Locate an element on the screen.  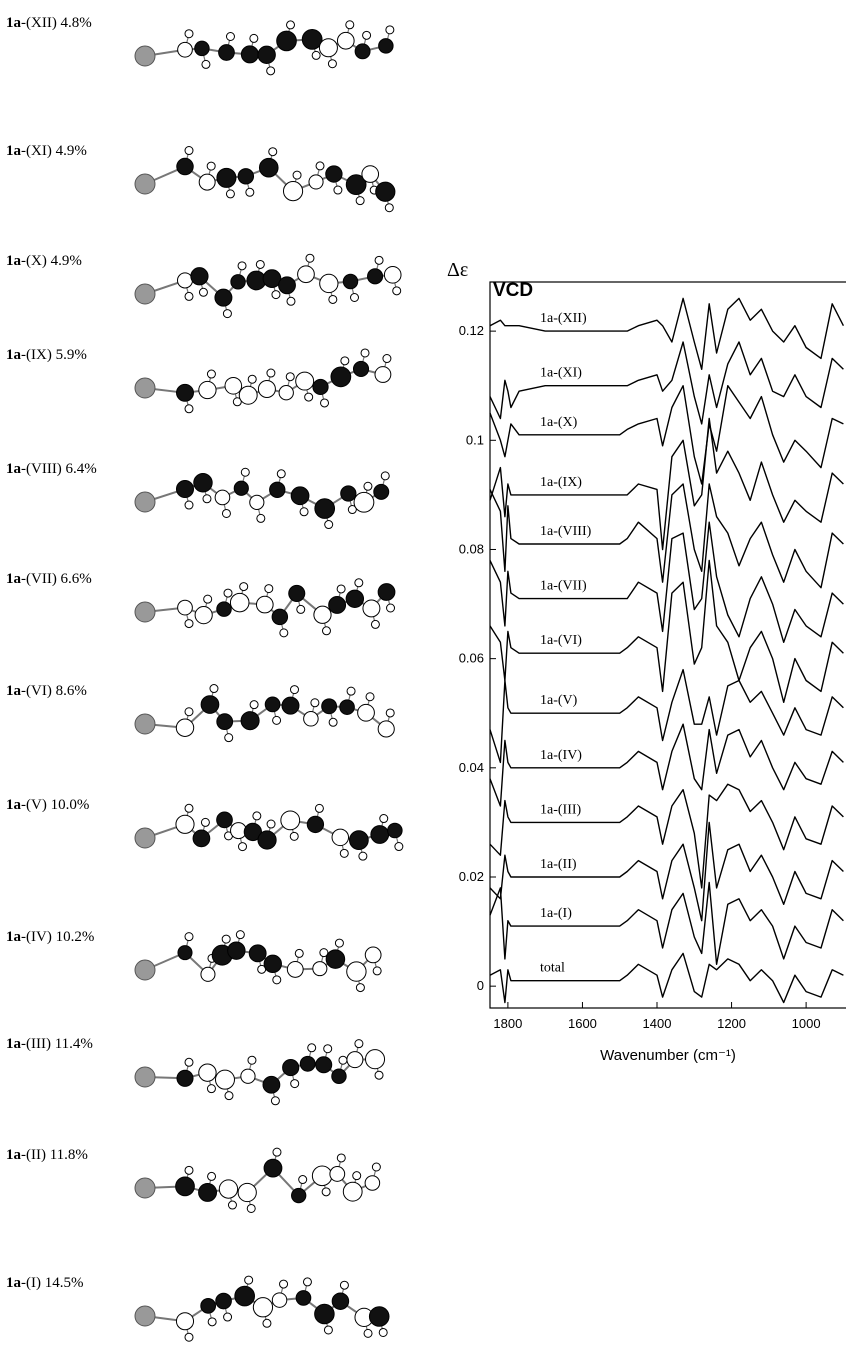
y-axis-label: Δε is located at coordinates (457, 270).